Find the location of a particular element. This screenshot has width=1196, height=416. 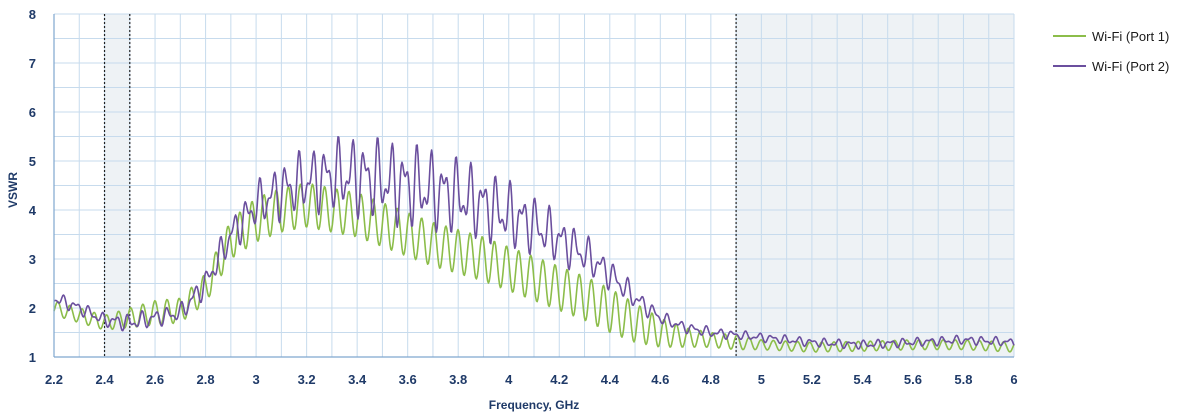

x-tick-label: 5.6 is located at coordinates (913, 379).